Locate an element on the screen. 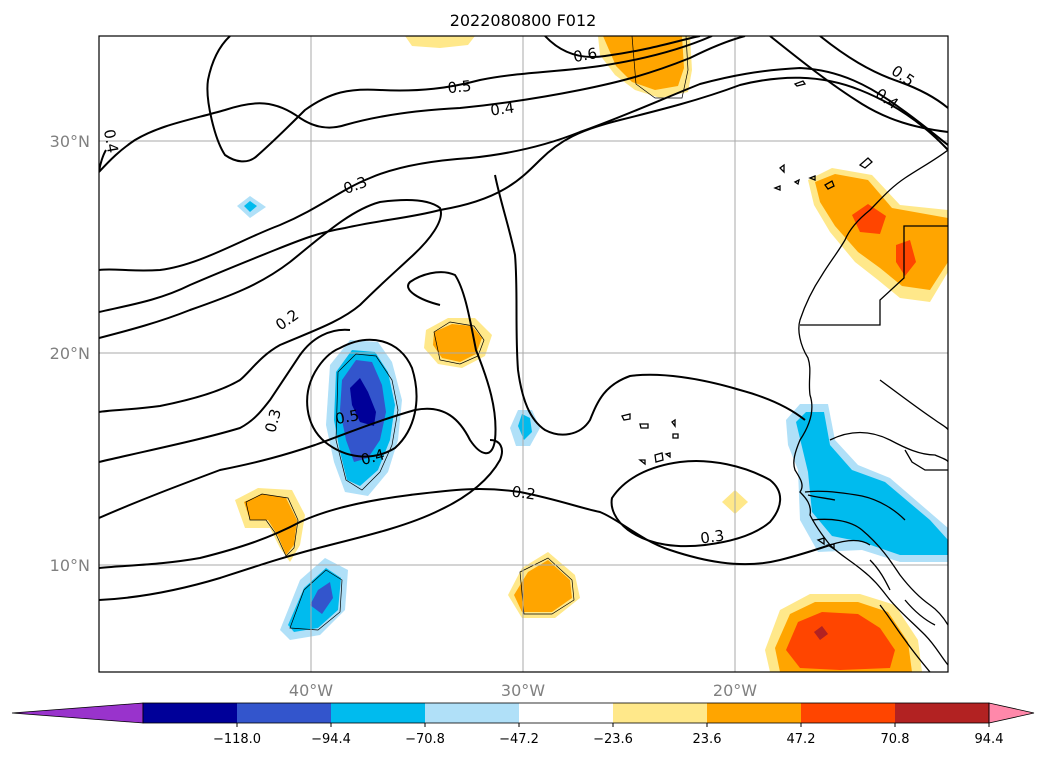 This screenshot has height=763, width=1047. colorbar-tick-label: −47.2 is located at coordinates (519, 739).